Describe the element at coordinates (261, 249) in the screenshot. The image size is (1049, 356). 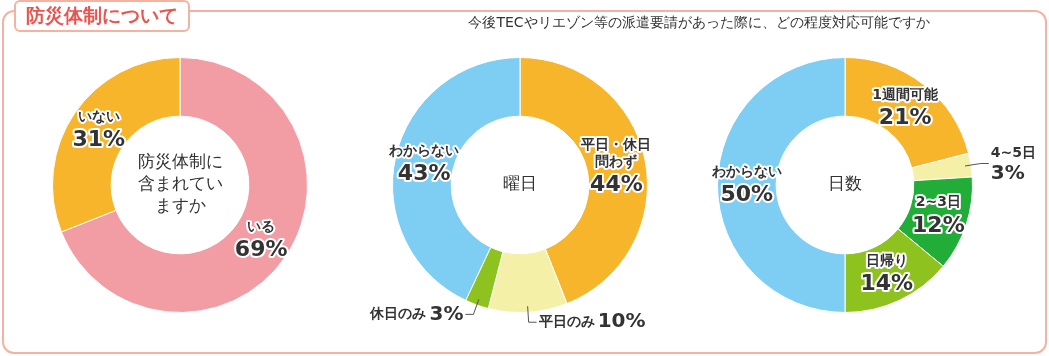
I see `data-label: 69%` at that location.